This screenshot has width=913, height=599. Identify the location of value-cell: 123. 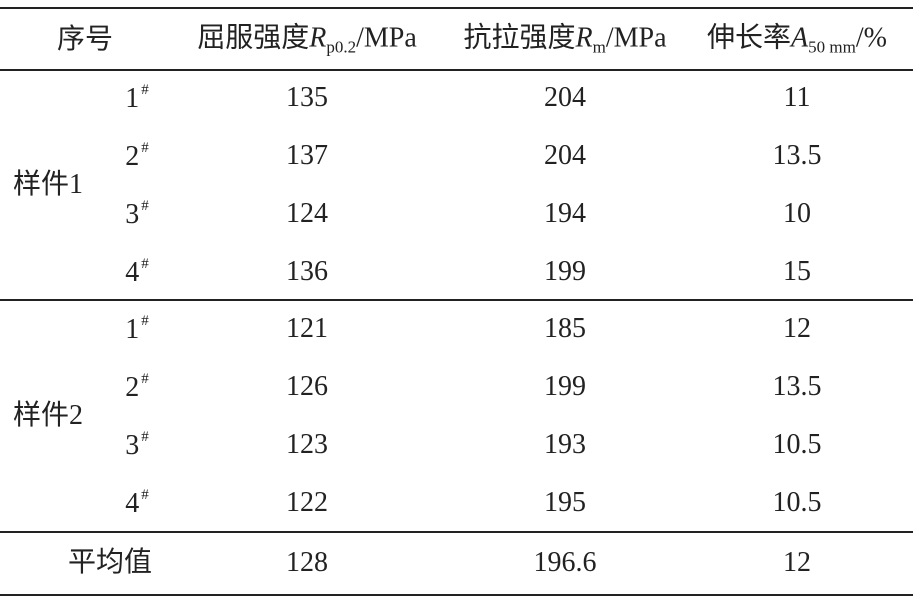
(307, 445).